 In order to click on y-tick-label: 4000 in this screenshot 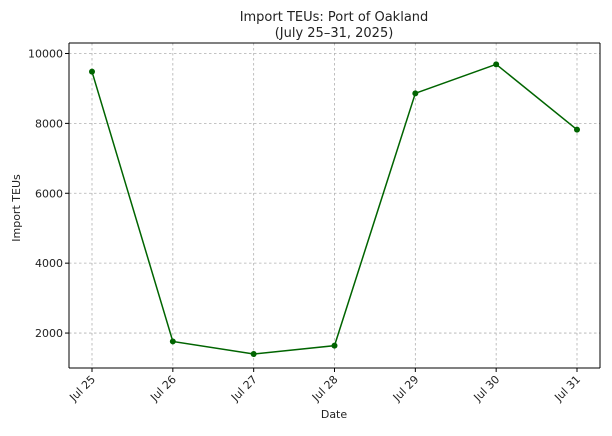, I will do `click(49, 263)`.